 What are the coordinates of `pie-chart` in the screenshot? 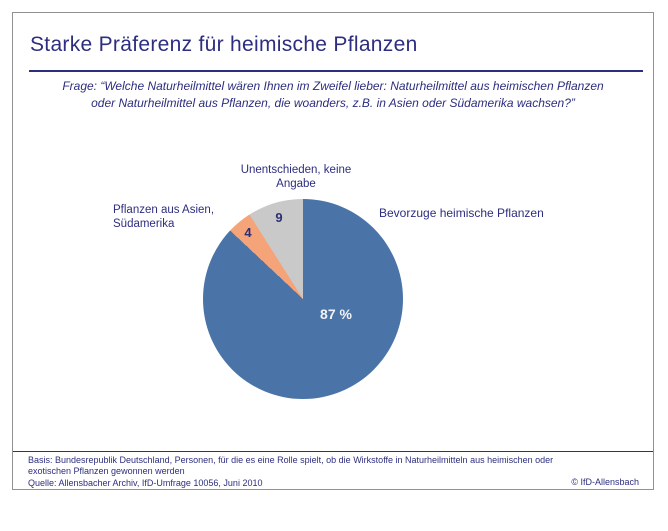 It's located at (303, 299).